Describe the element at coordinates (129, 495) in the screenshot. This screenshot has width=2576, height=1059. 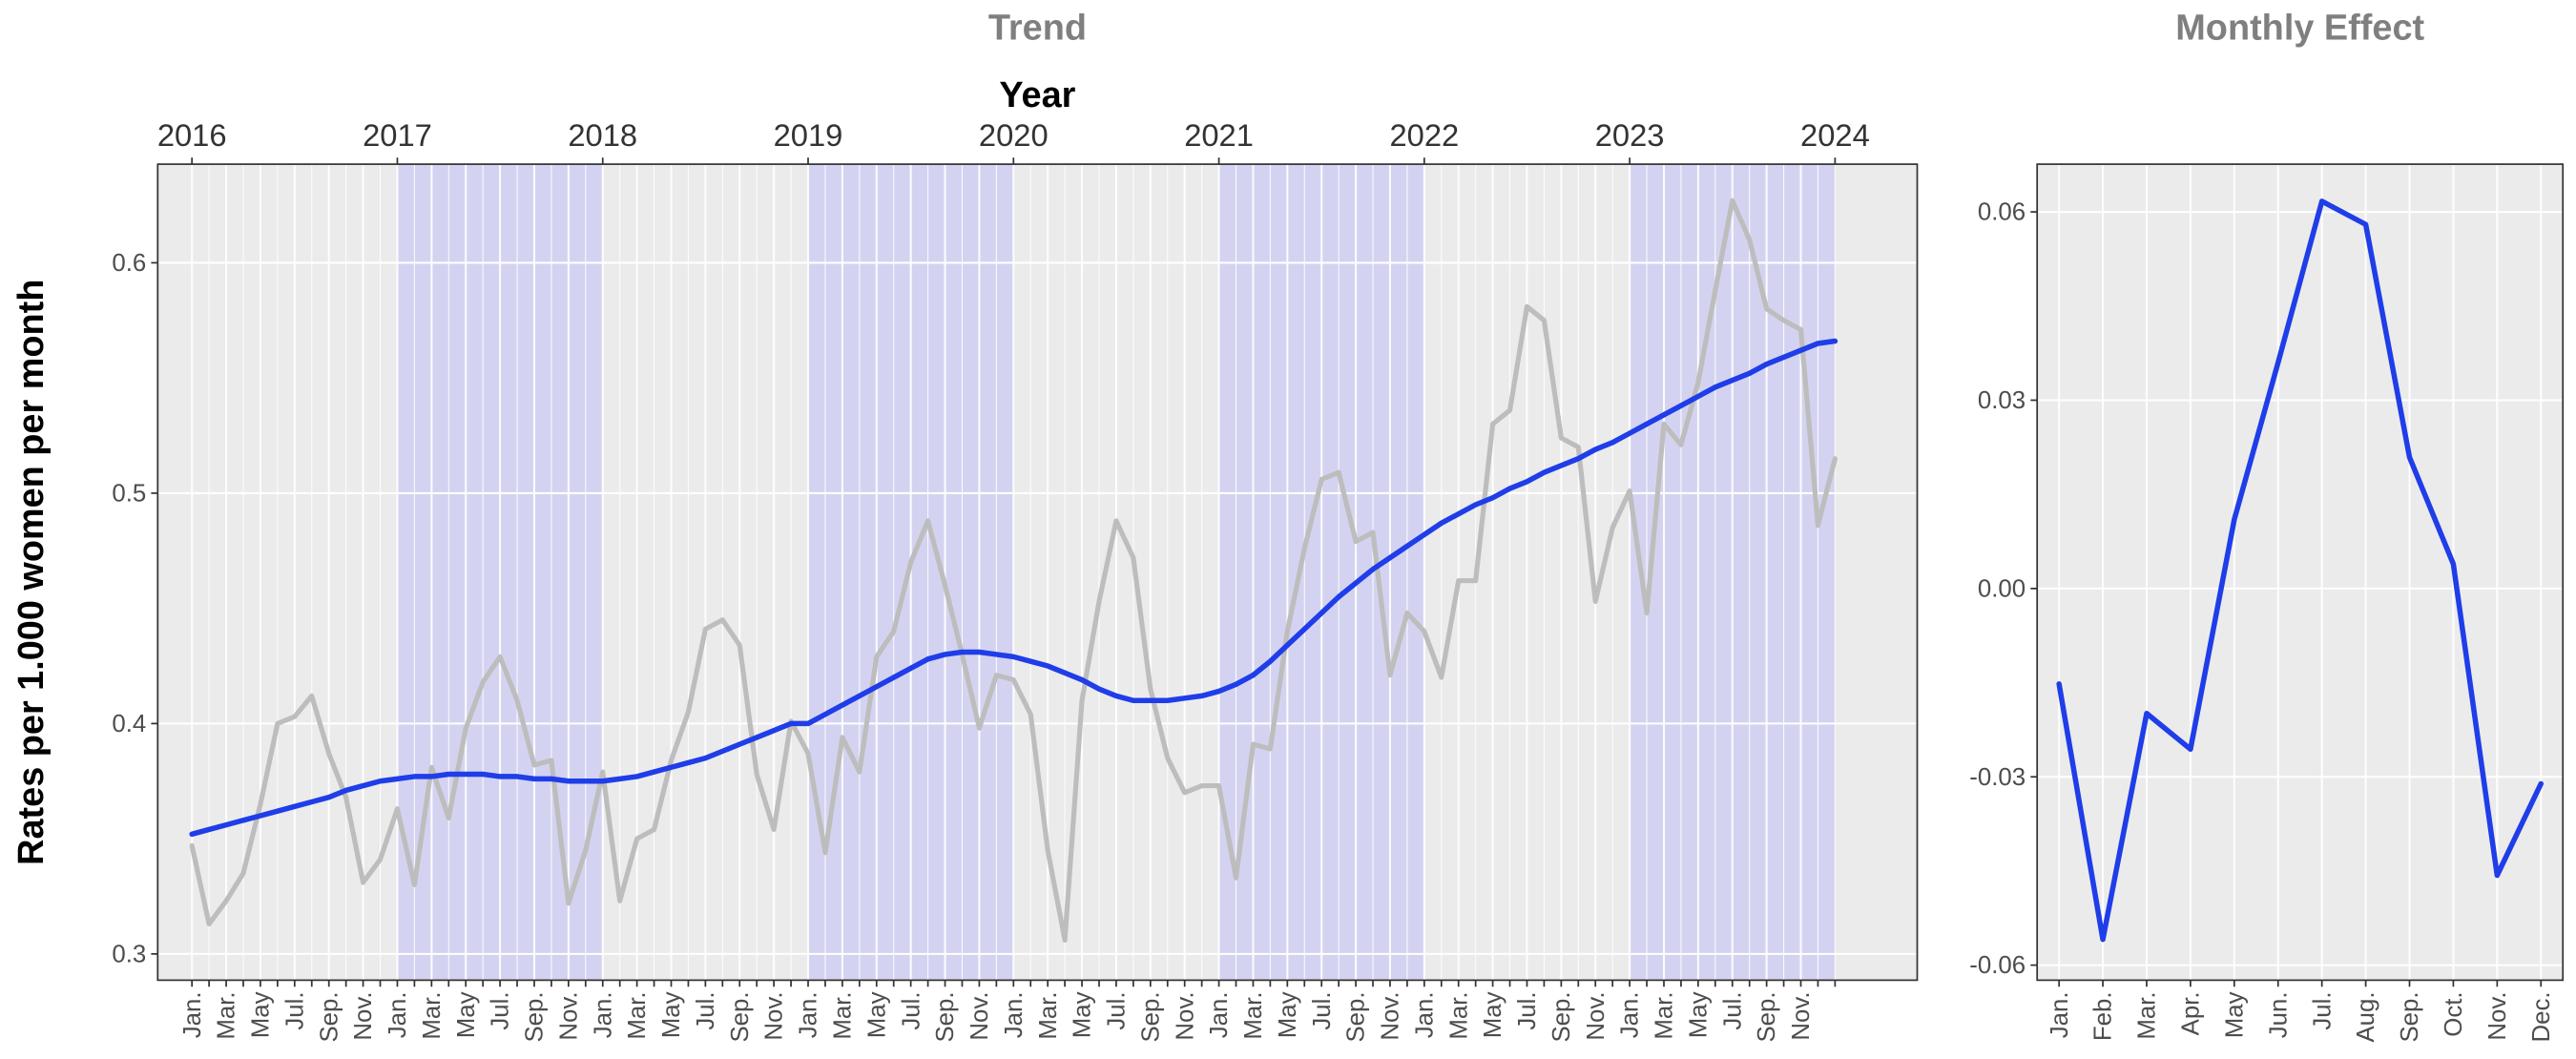
I see `y-tick-label: 0.5` at that location.